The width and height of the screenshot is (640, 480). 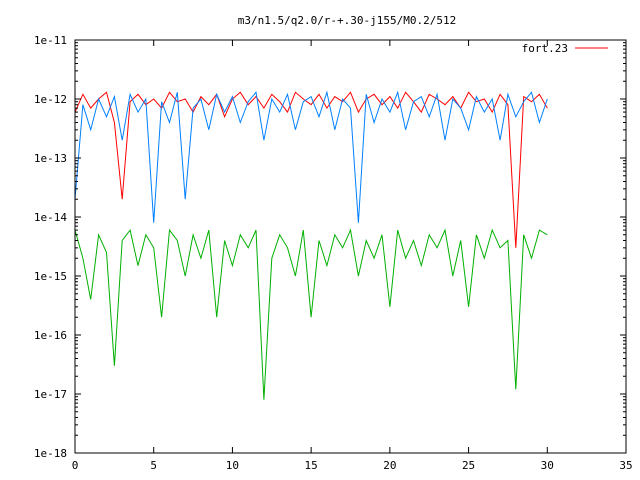 What do you see at coordinates (50, 335) in the screenshot?
I see `y-tick-label: 1e-16` at bounding box center [50, 335].